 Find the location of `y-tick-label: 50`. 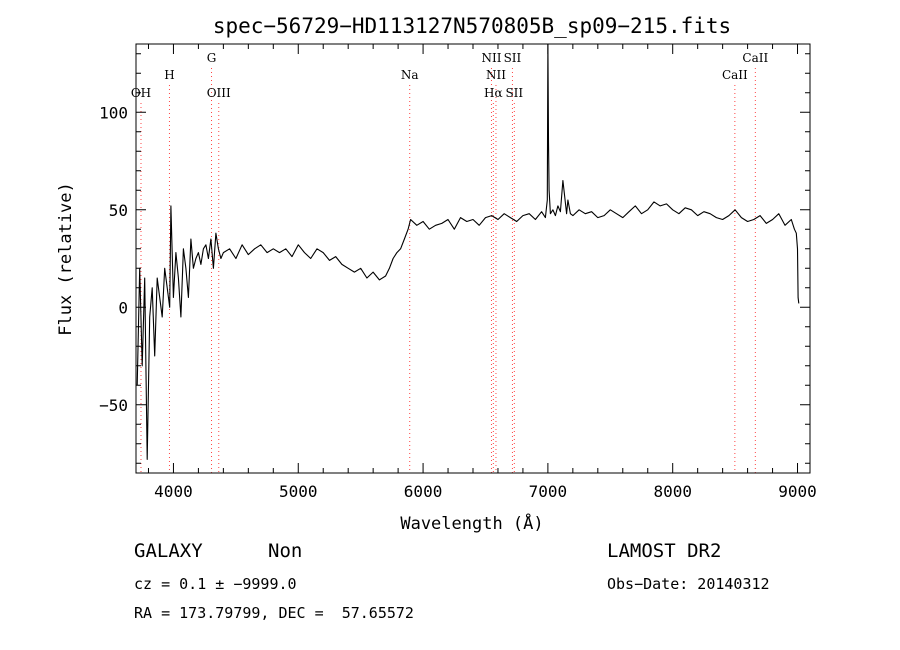

y-tick-label: 50 is located at coordinates (118, 210).